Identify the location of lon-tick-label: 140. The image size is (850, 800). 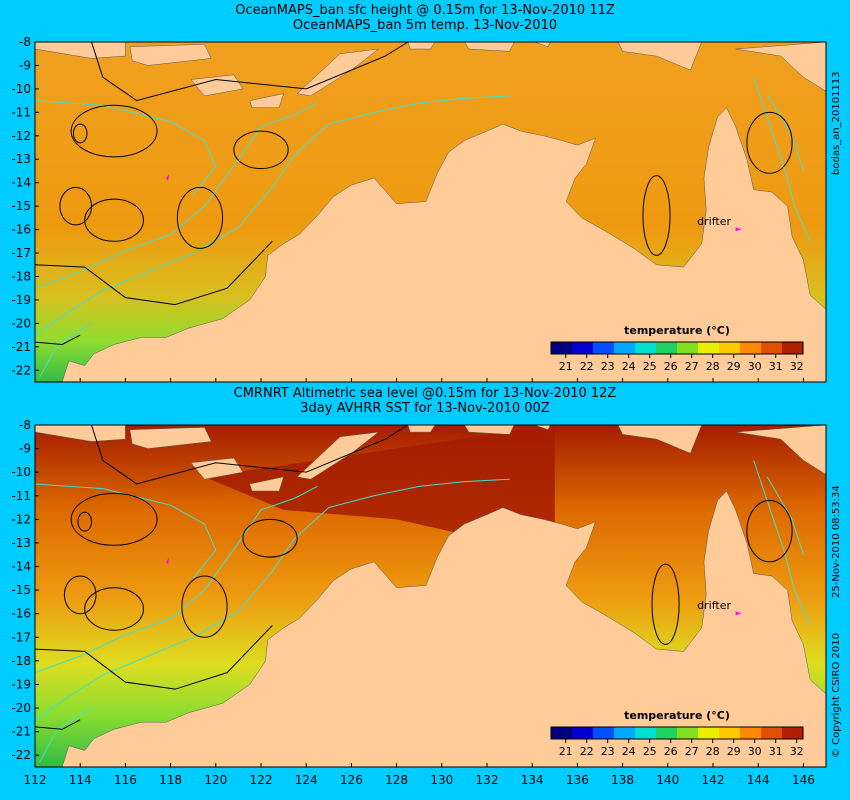
(667, 780).